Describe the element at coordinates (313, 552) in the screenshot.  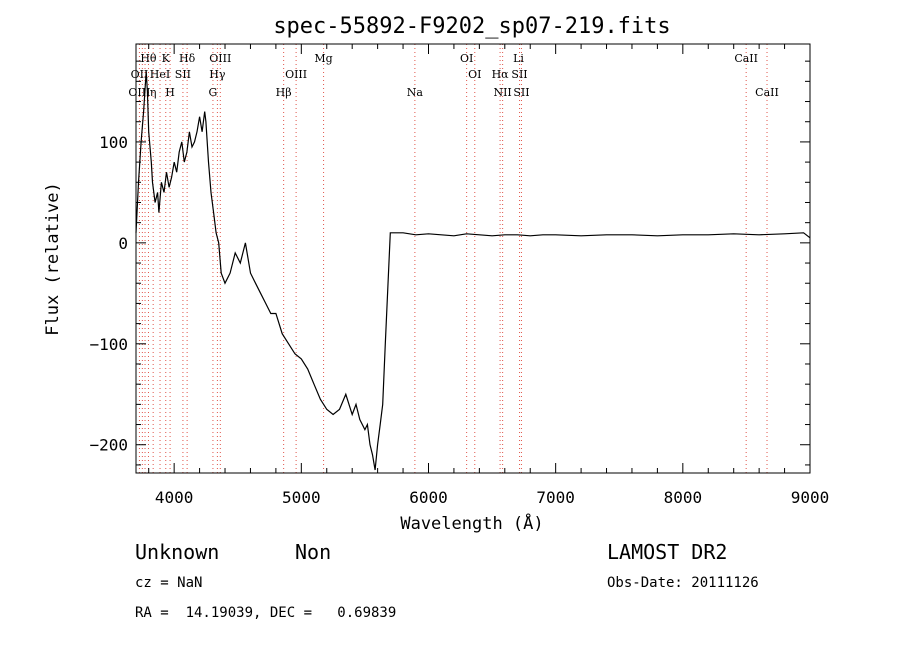
I see `subclass-label: Non` at that location.